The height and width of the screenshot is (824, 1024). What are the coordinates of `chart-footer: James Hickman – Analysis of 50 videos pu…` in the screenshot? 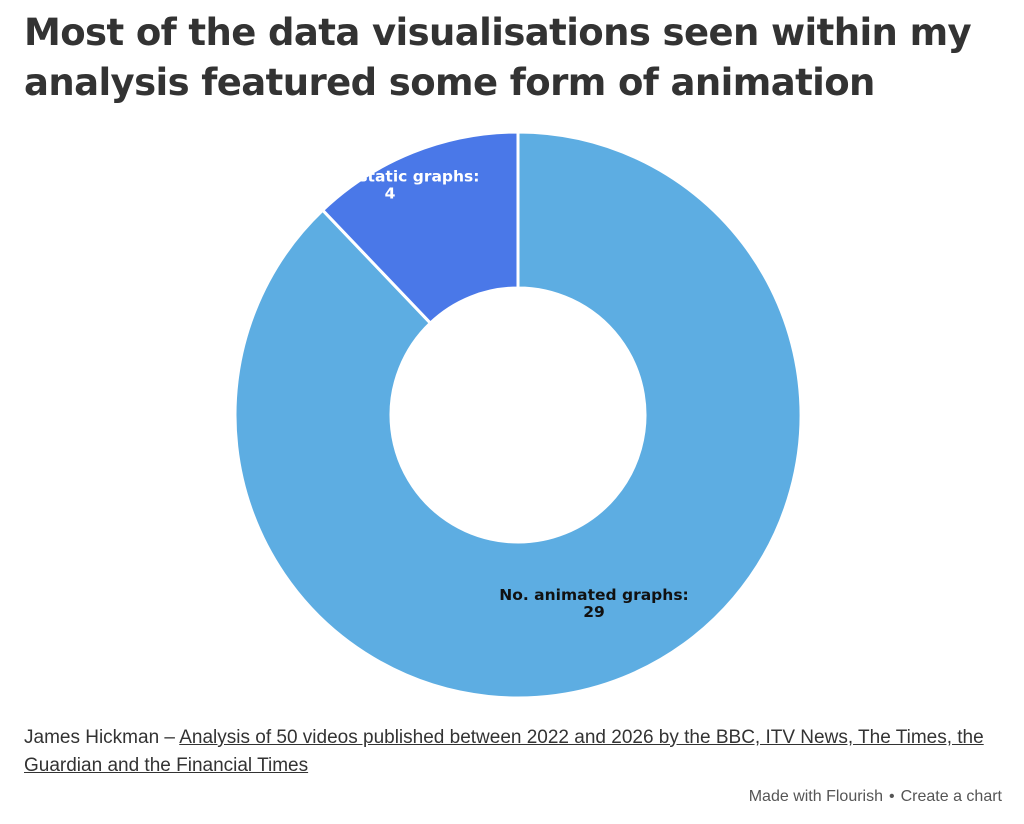 It's located at (516, 752).